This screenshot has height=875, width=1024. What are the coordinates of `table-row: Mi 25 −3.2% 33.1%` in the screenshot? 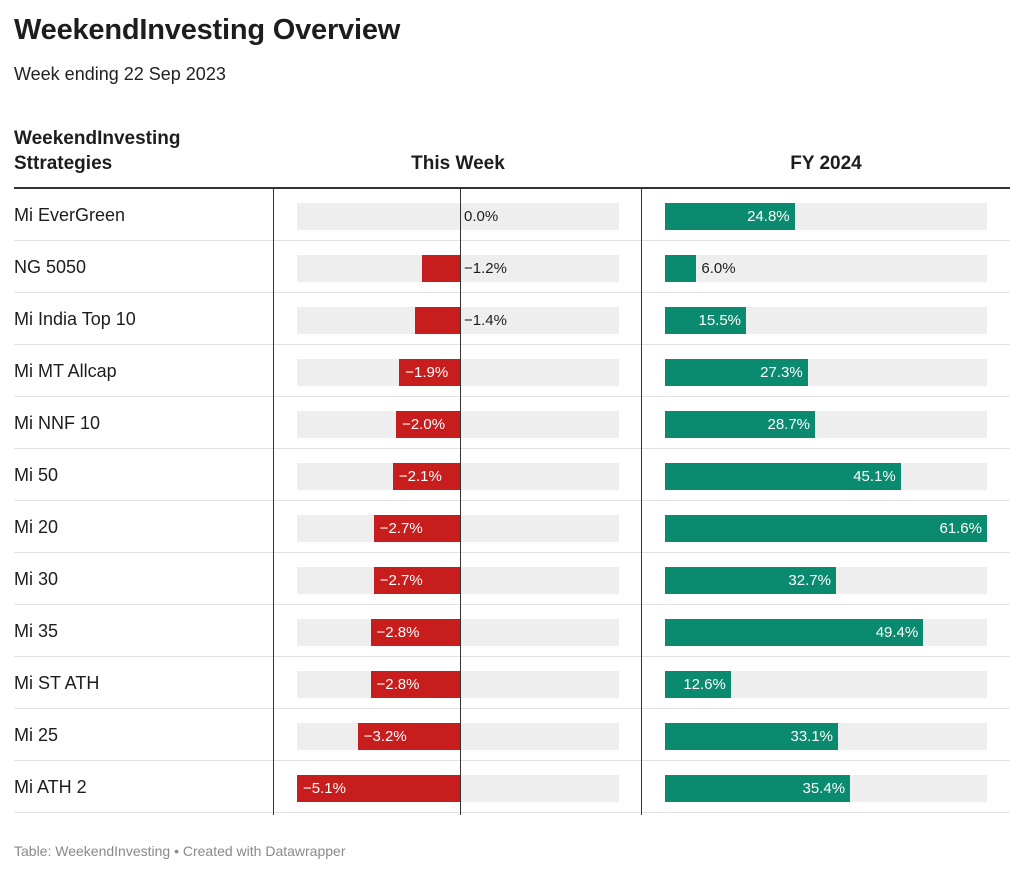 It's located at (512, 735).